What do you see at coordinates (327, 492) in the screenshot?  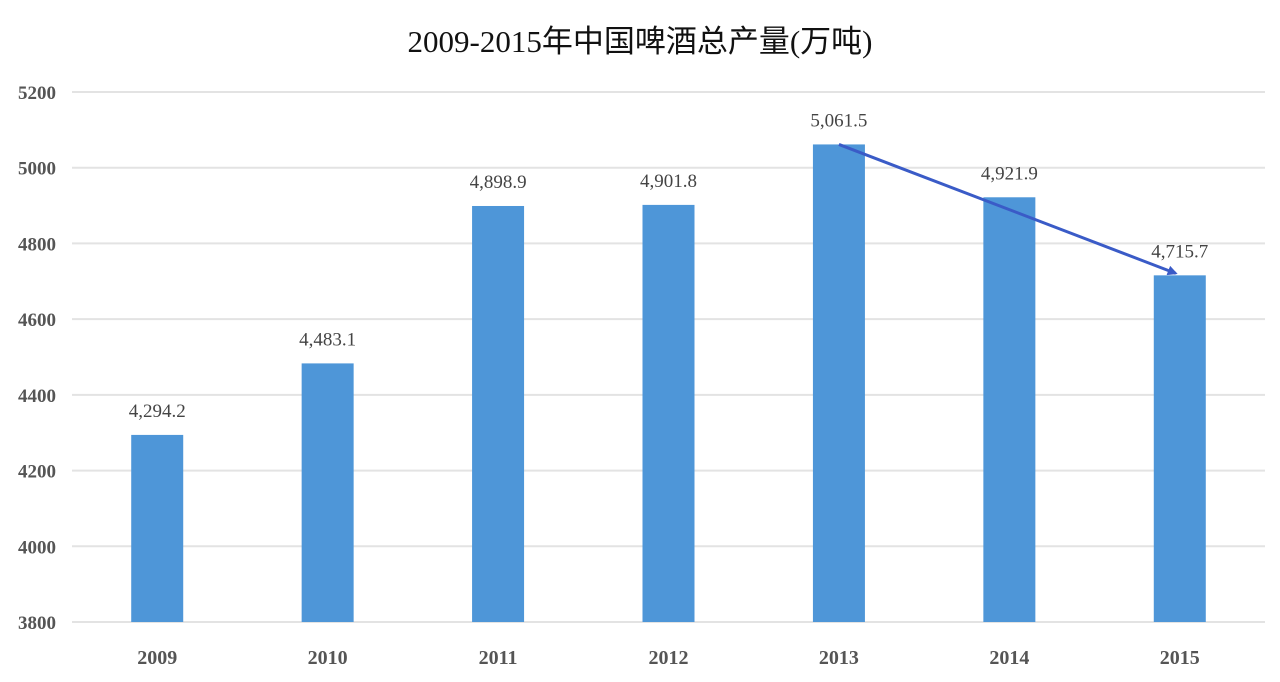 I see `bar-2010` at bounding box center [327, 492].